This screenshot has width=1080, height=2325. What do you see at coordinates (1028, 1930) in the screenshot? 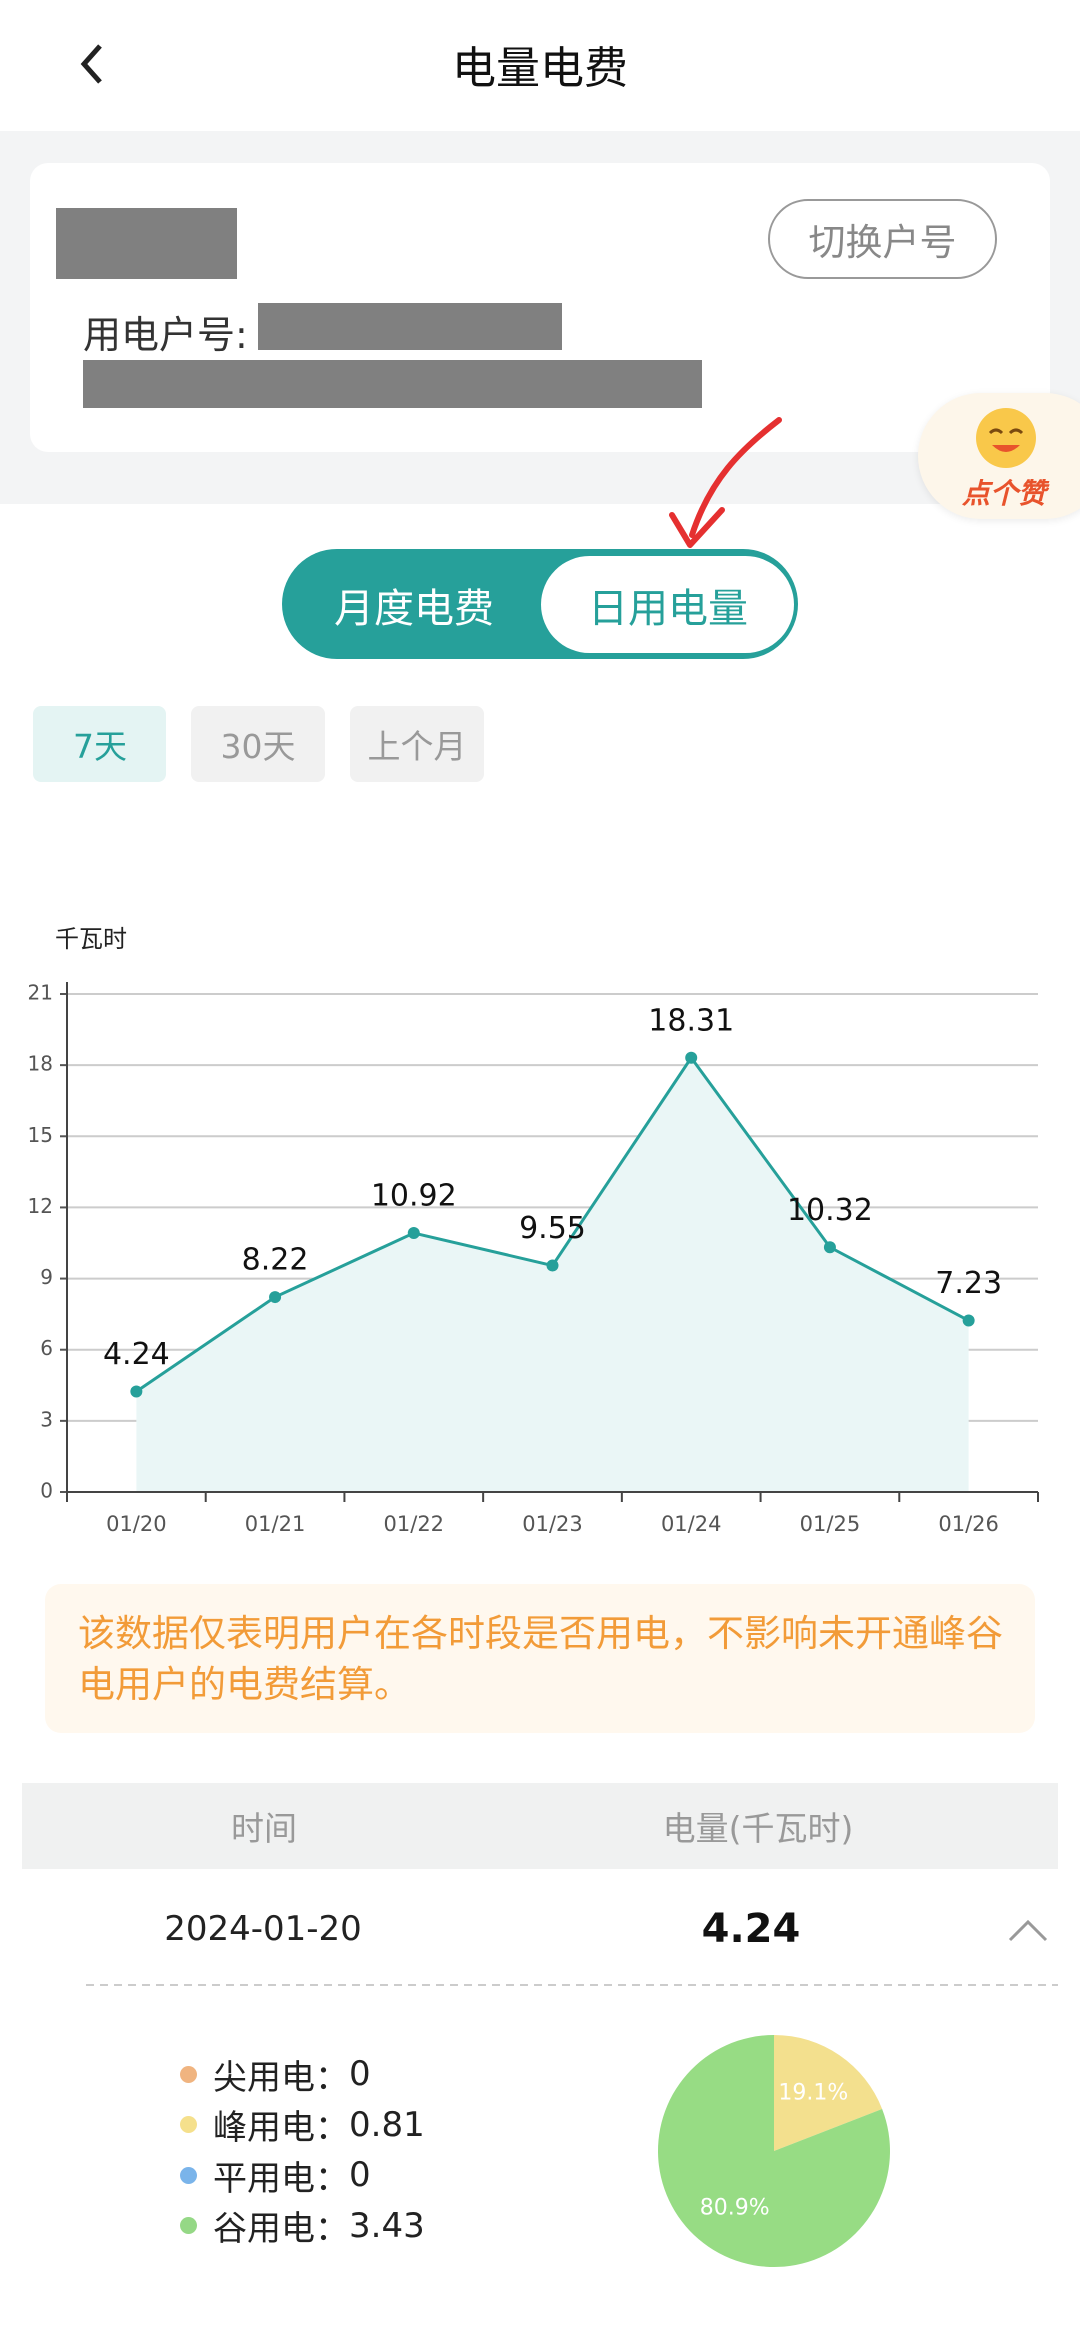
I see `collapse-button` at bounding box center [1028, 1930].